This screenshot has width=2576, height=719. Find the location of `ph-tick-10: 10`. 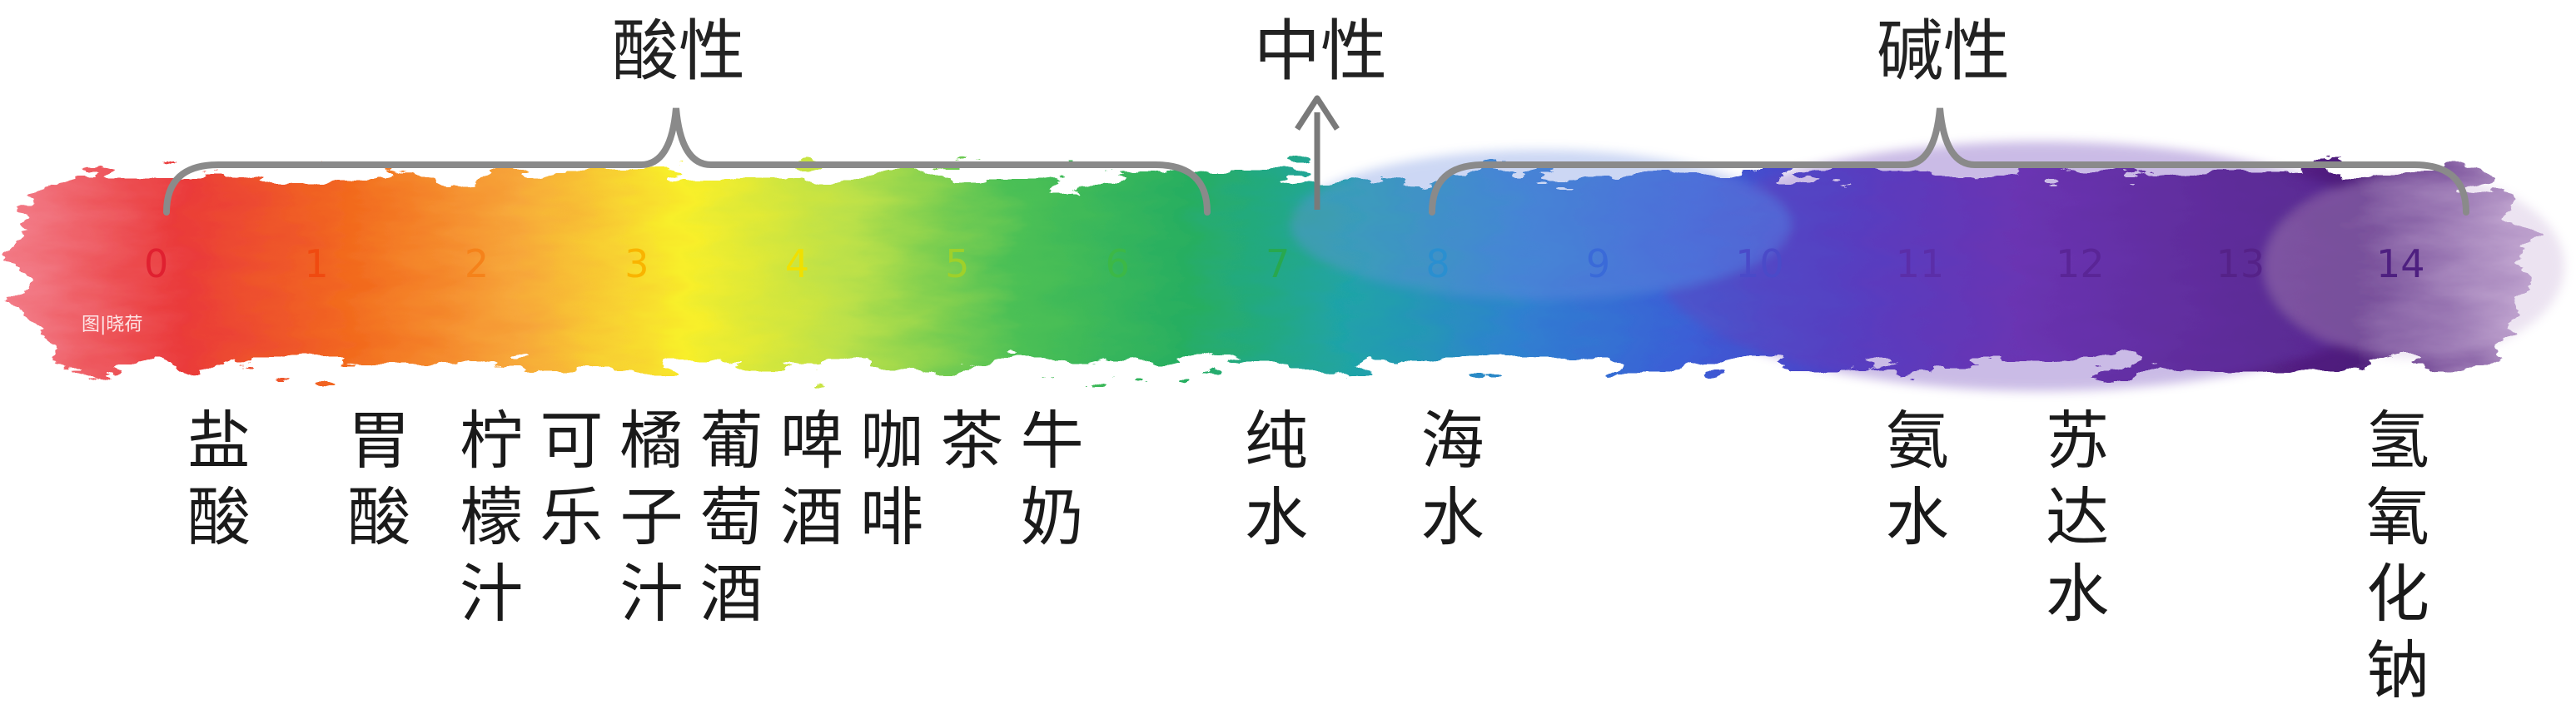

ph-tick-10: 10 is located at coordinates (1759, 263).